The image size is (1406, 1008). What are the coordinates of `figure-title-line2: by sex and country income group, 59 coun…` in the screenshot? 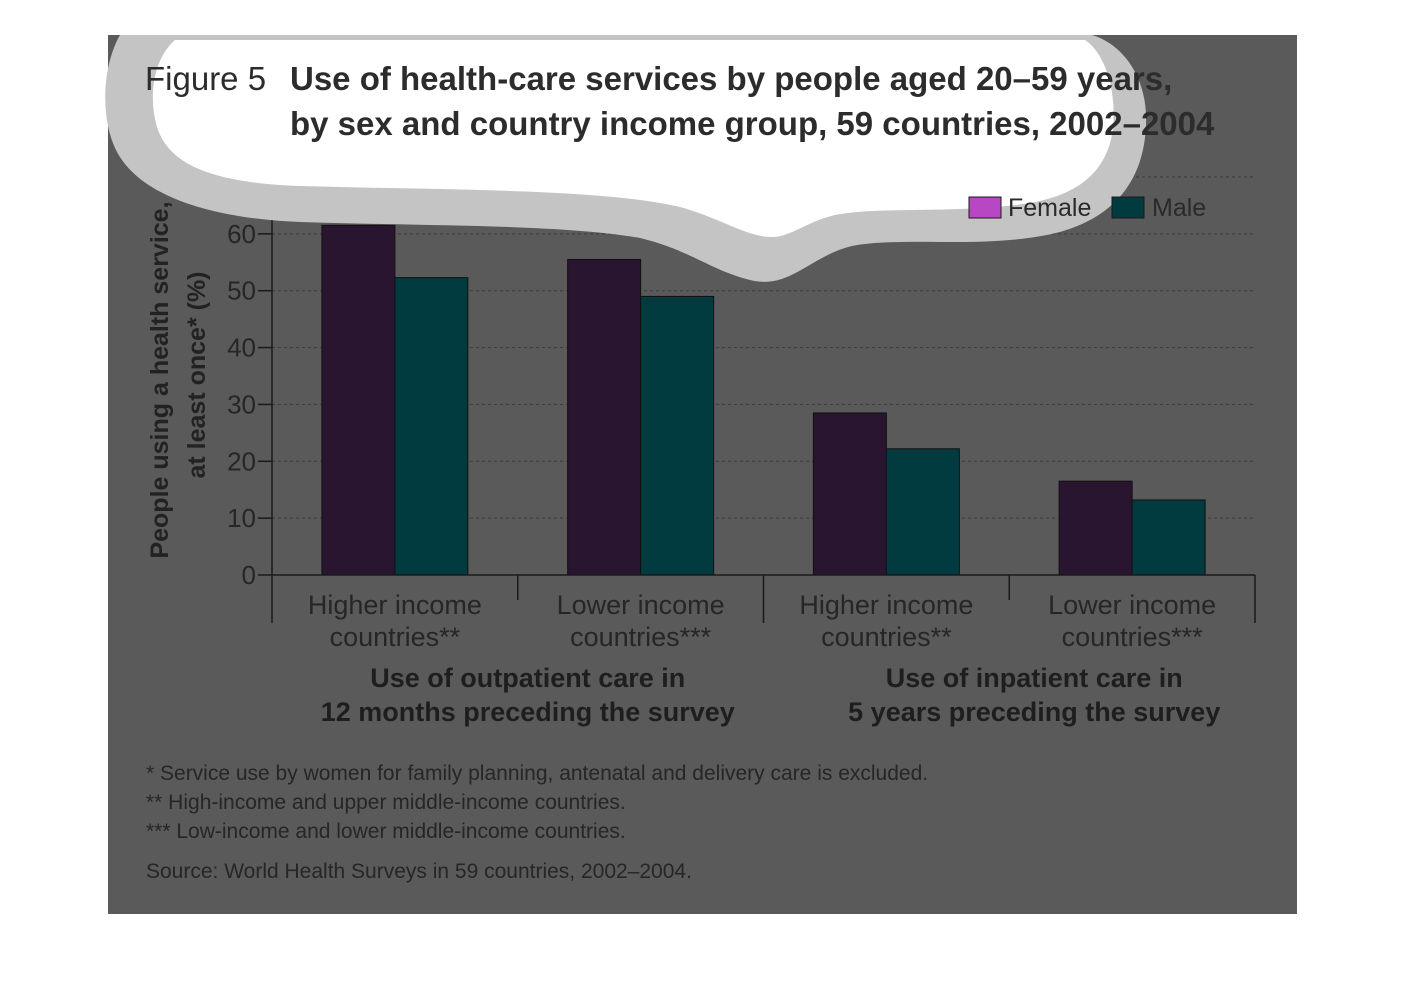 It's located at (752, 123).